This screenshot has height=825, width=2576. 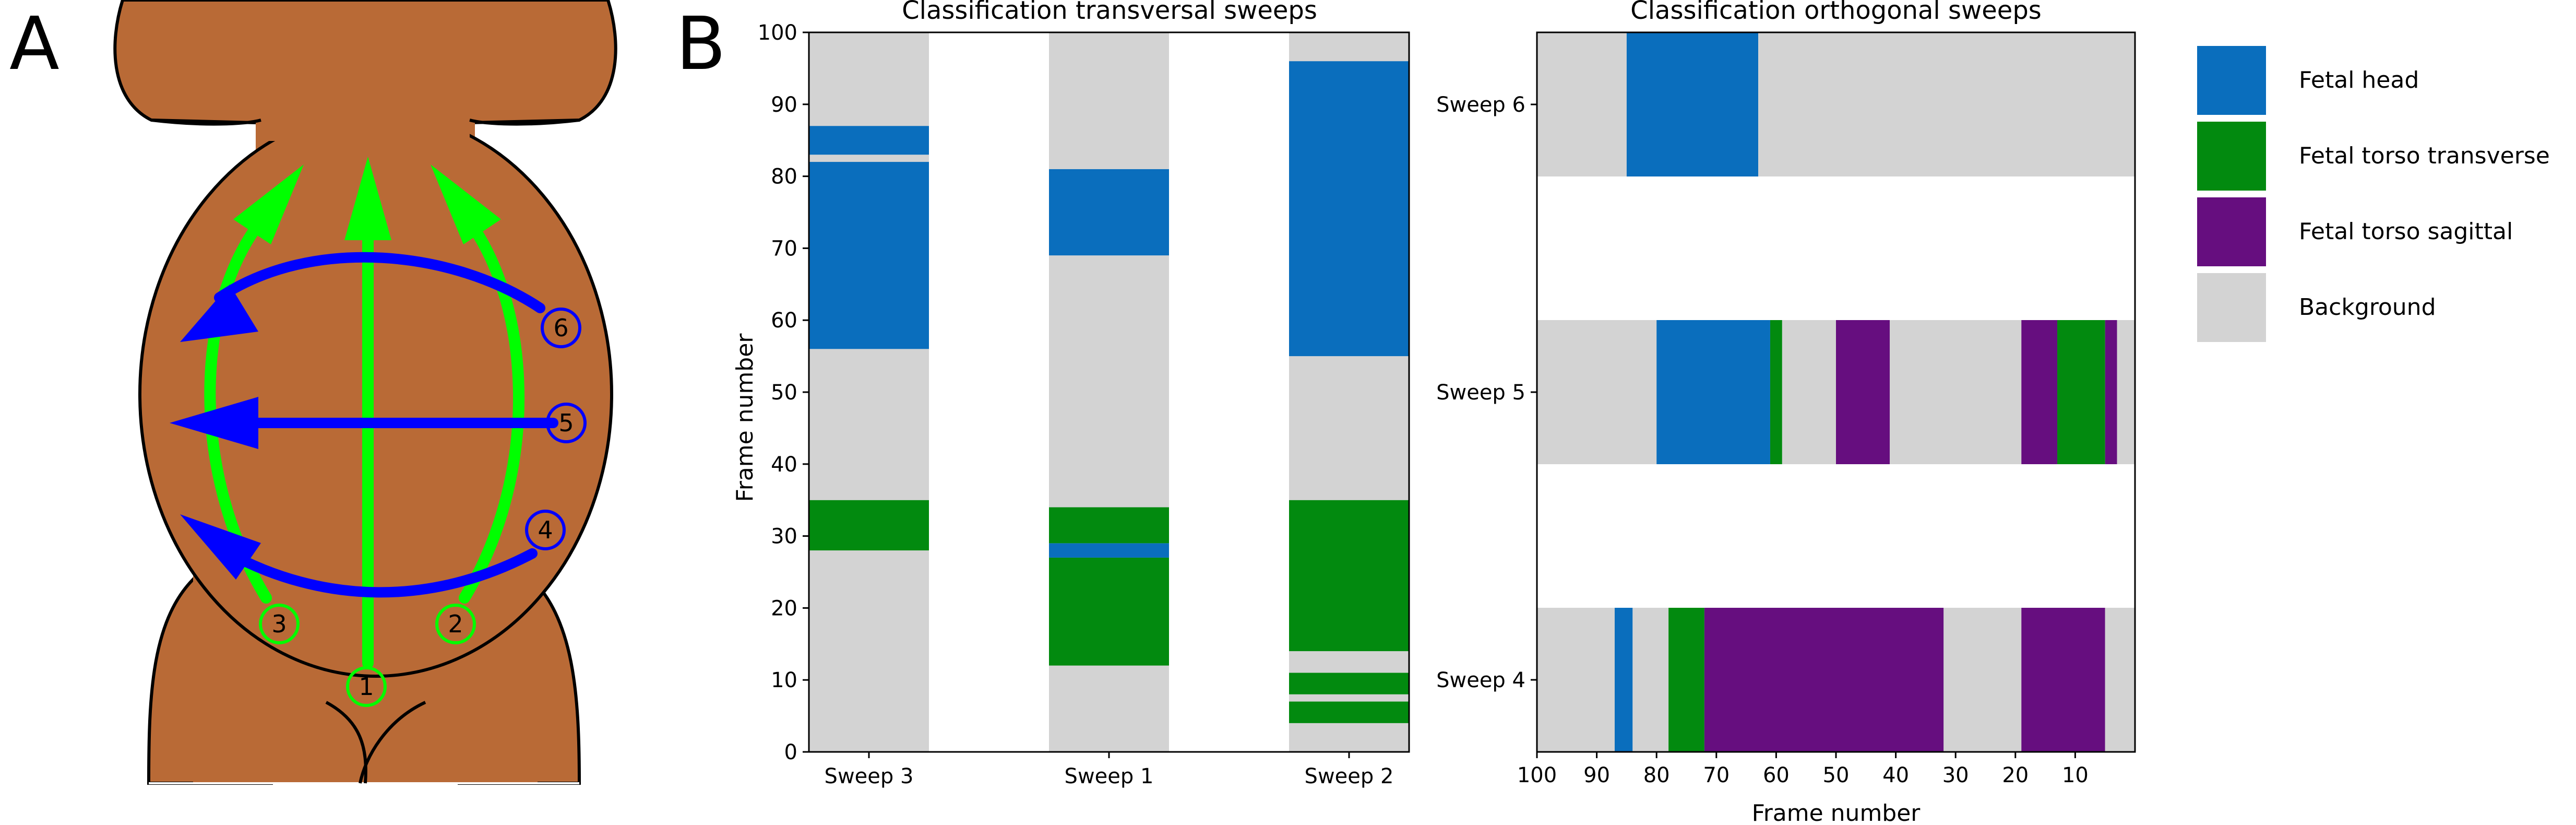 What do you see at coordinates (2406, 231) in the screenshot?
I see `legend-label-fetal-torso-sagittal: Fetal torso sagittal` at bounding box center [2406, 231].